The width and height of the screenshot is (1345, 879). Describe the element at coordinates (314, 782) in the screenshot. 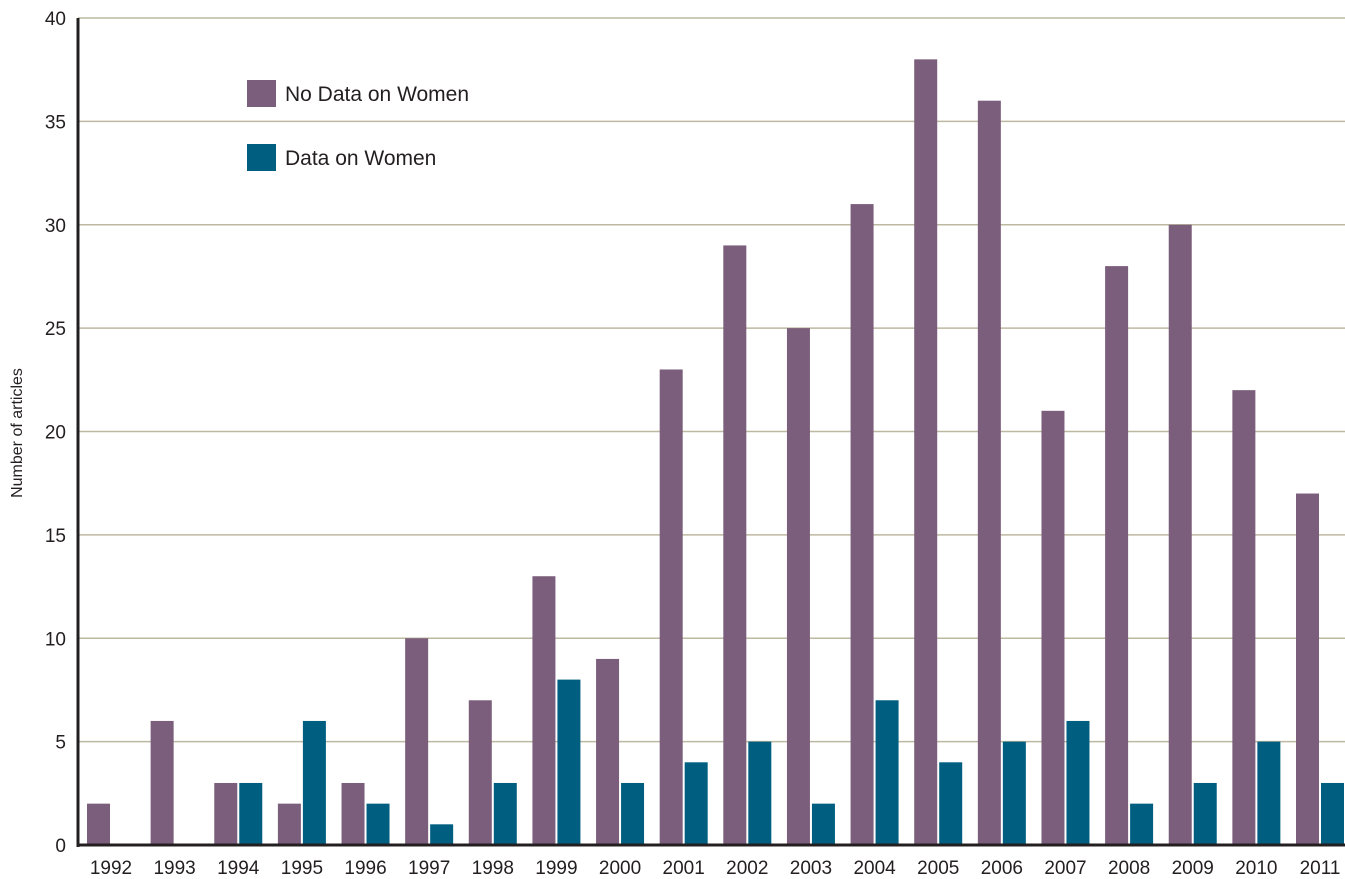

I see `bar-data-on-women-1995` at that location.